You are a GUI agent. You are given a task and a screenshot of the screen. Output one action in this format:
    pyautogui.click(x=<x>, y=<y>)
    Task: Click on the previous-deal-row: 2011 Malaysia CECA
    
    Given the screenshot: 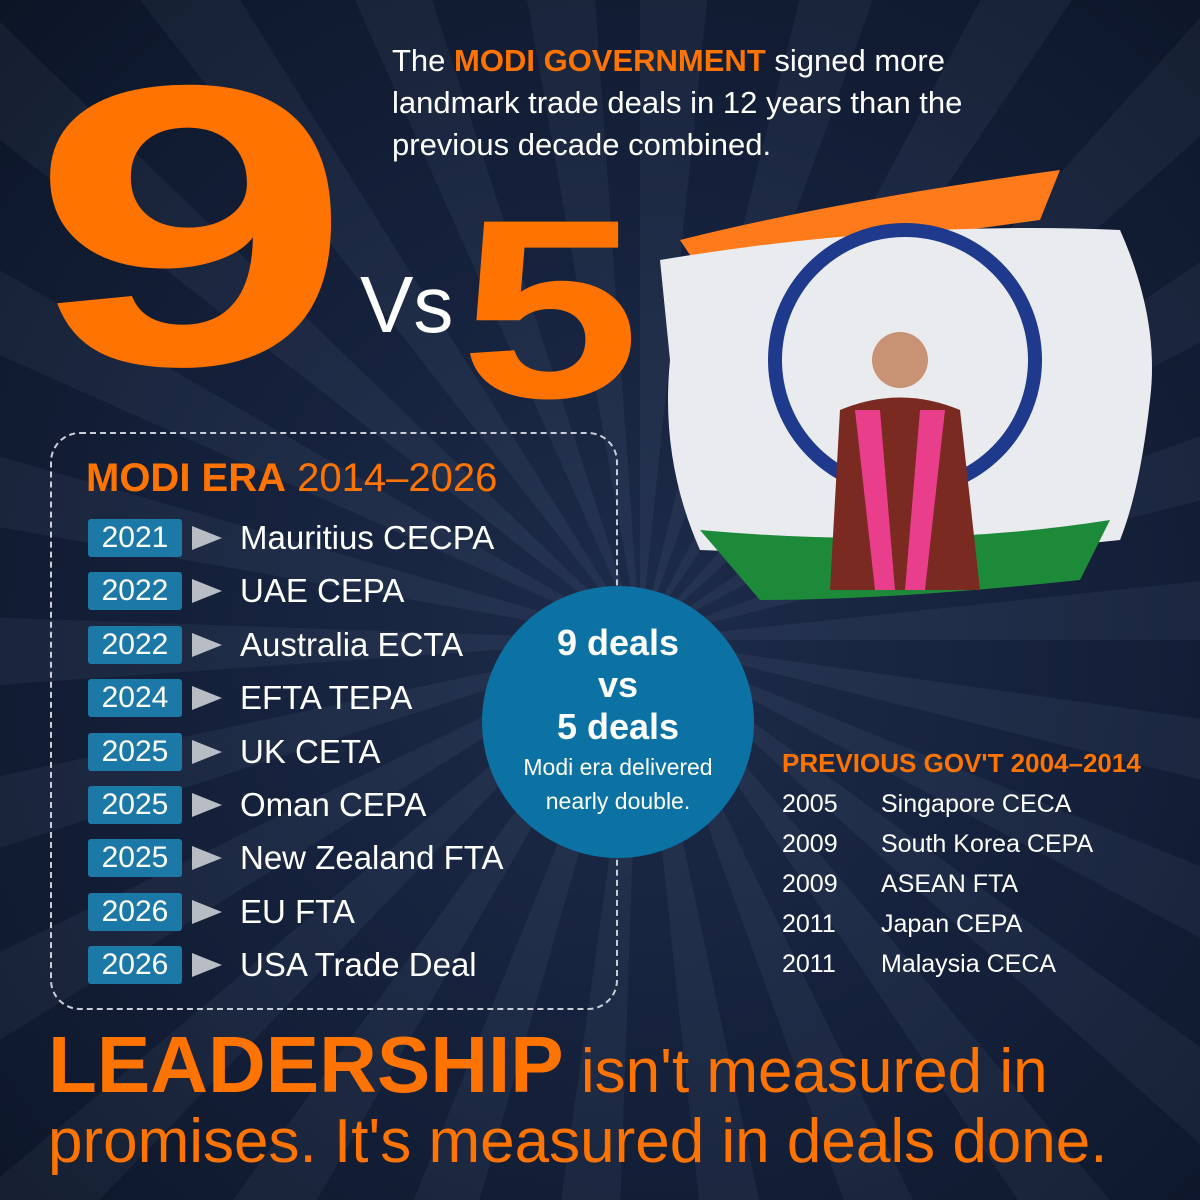 What is the action you would take?
    pyautogui.click(x=919, y=964)
    